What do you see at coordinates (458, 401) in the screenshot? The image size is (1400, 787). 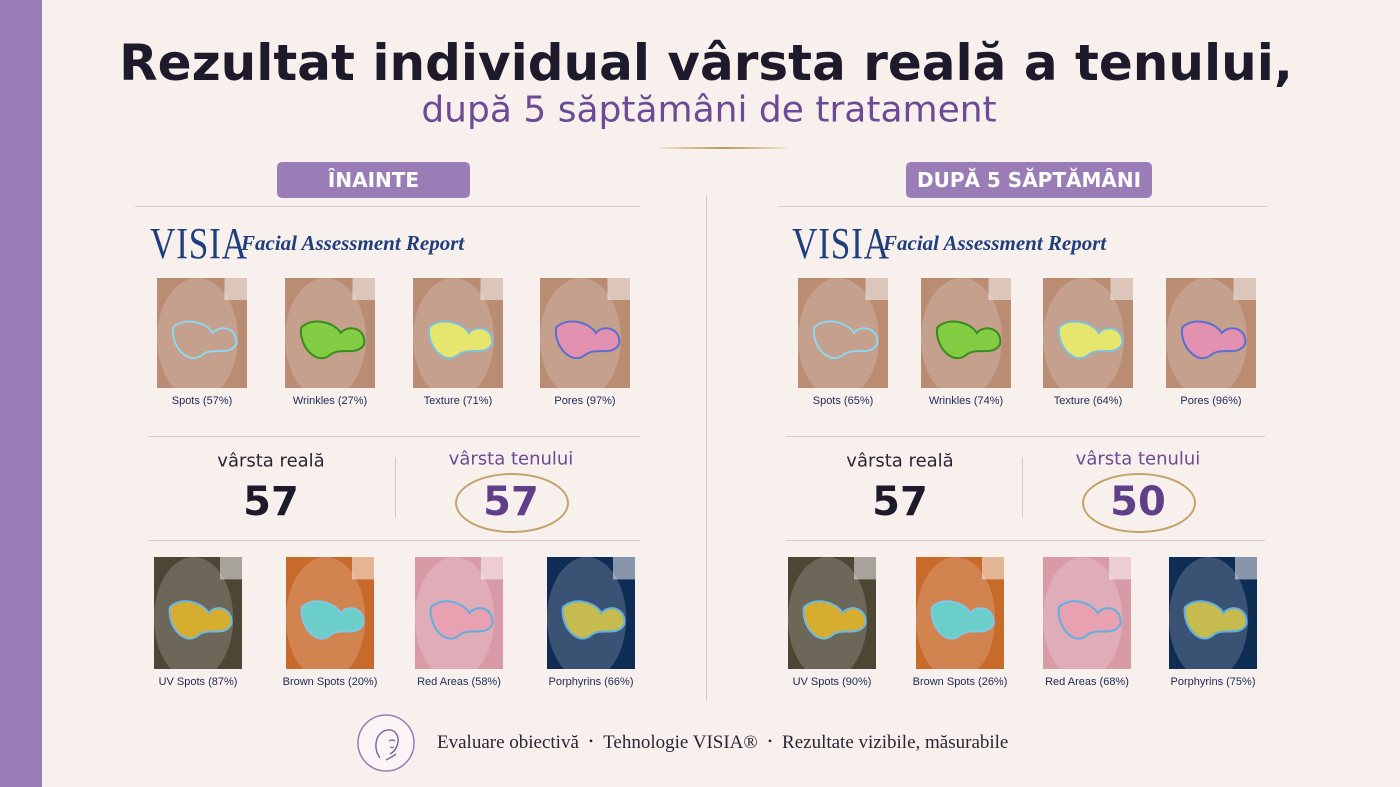 I see `photo-caption: Texture (71%)` at bounding box center [458, 401].